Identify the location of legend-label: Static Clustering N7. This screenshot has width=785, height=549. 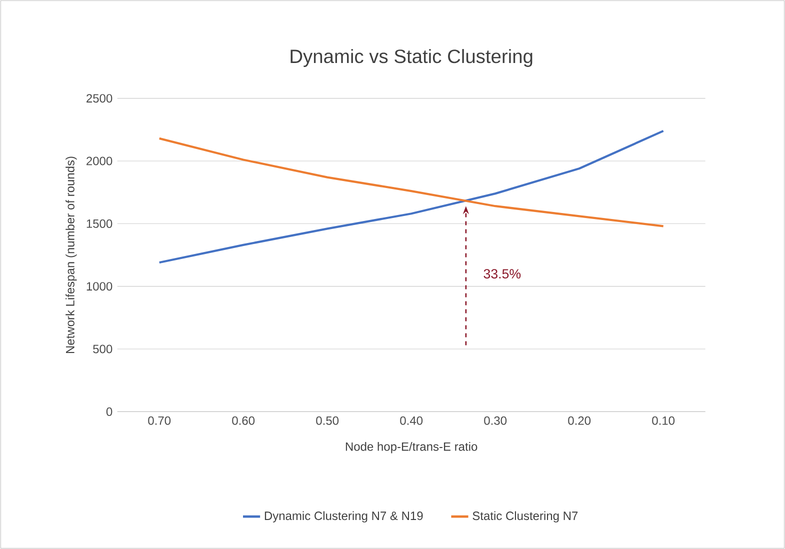
(525, 516).